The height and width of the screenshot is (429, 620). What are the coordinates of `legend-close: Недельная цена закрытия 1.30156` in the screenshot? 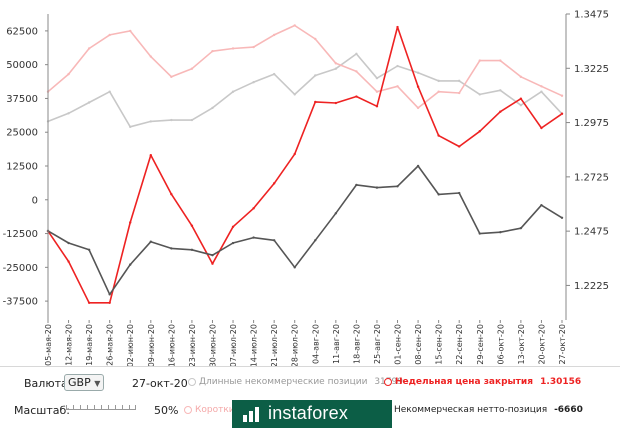 It's located at (482, 382).